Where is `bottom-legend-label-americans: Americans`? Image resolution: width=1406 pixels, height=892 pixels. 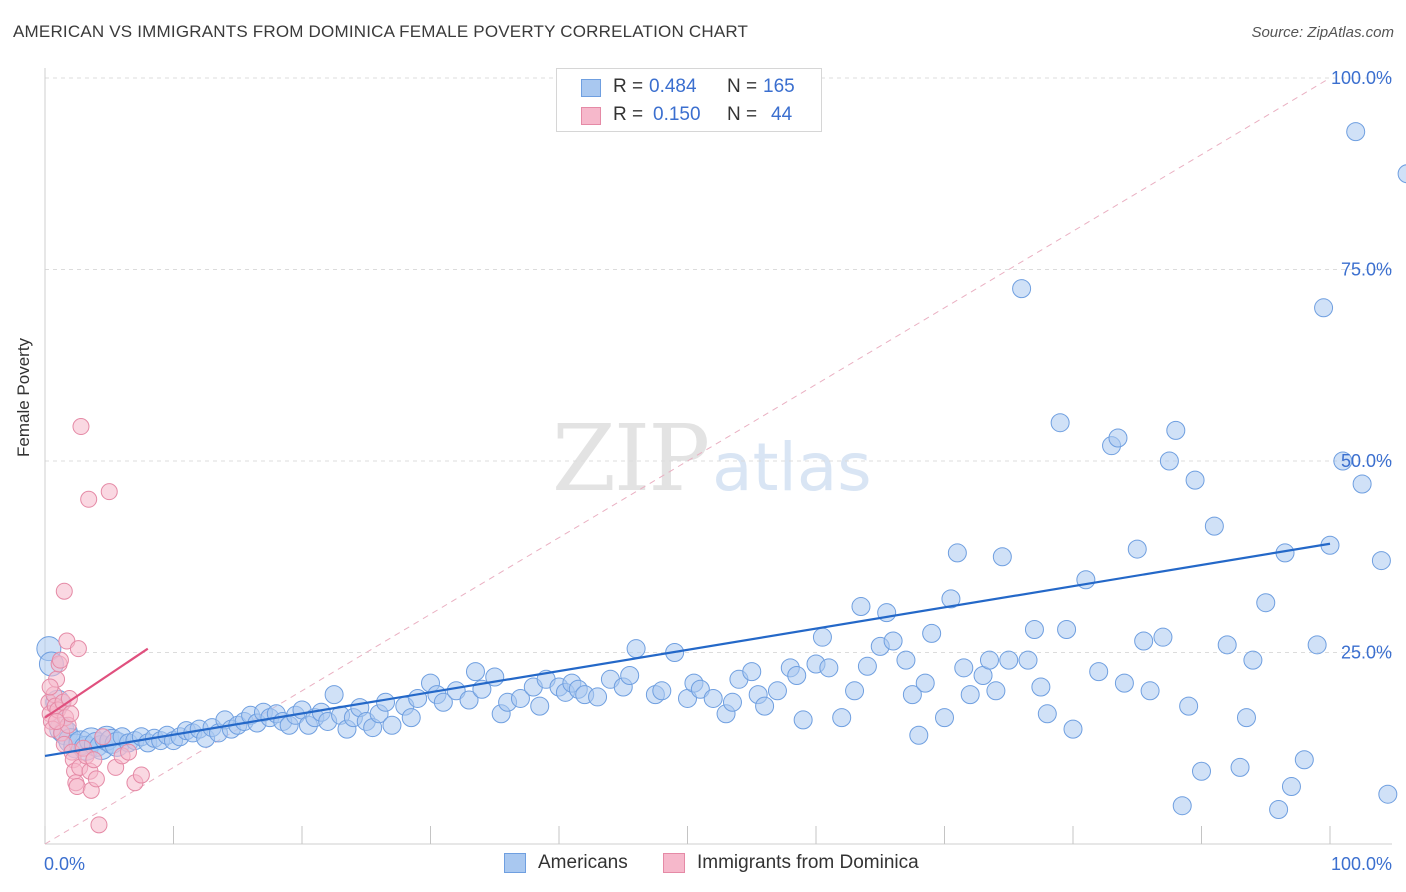 bottom-legend-label-americans: Americans is located at coordinates (583, 862).